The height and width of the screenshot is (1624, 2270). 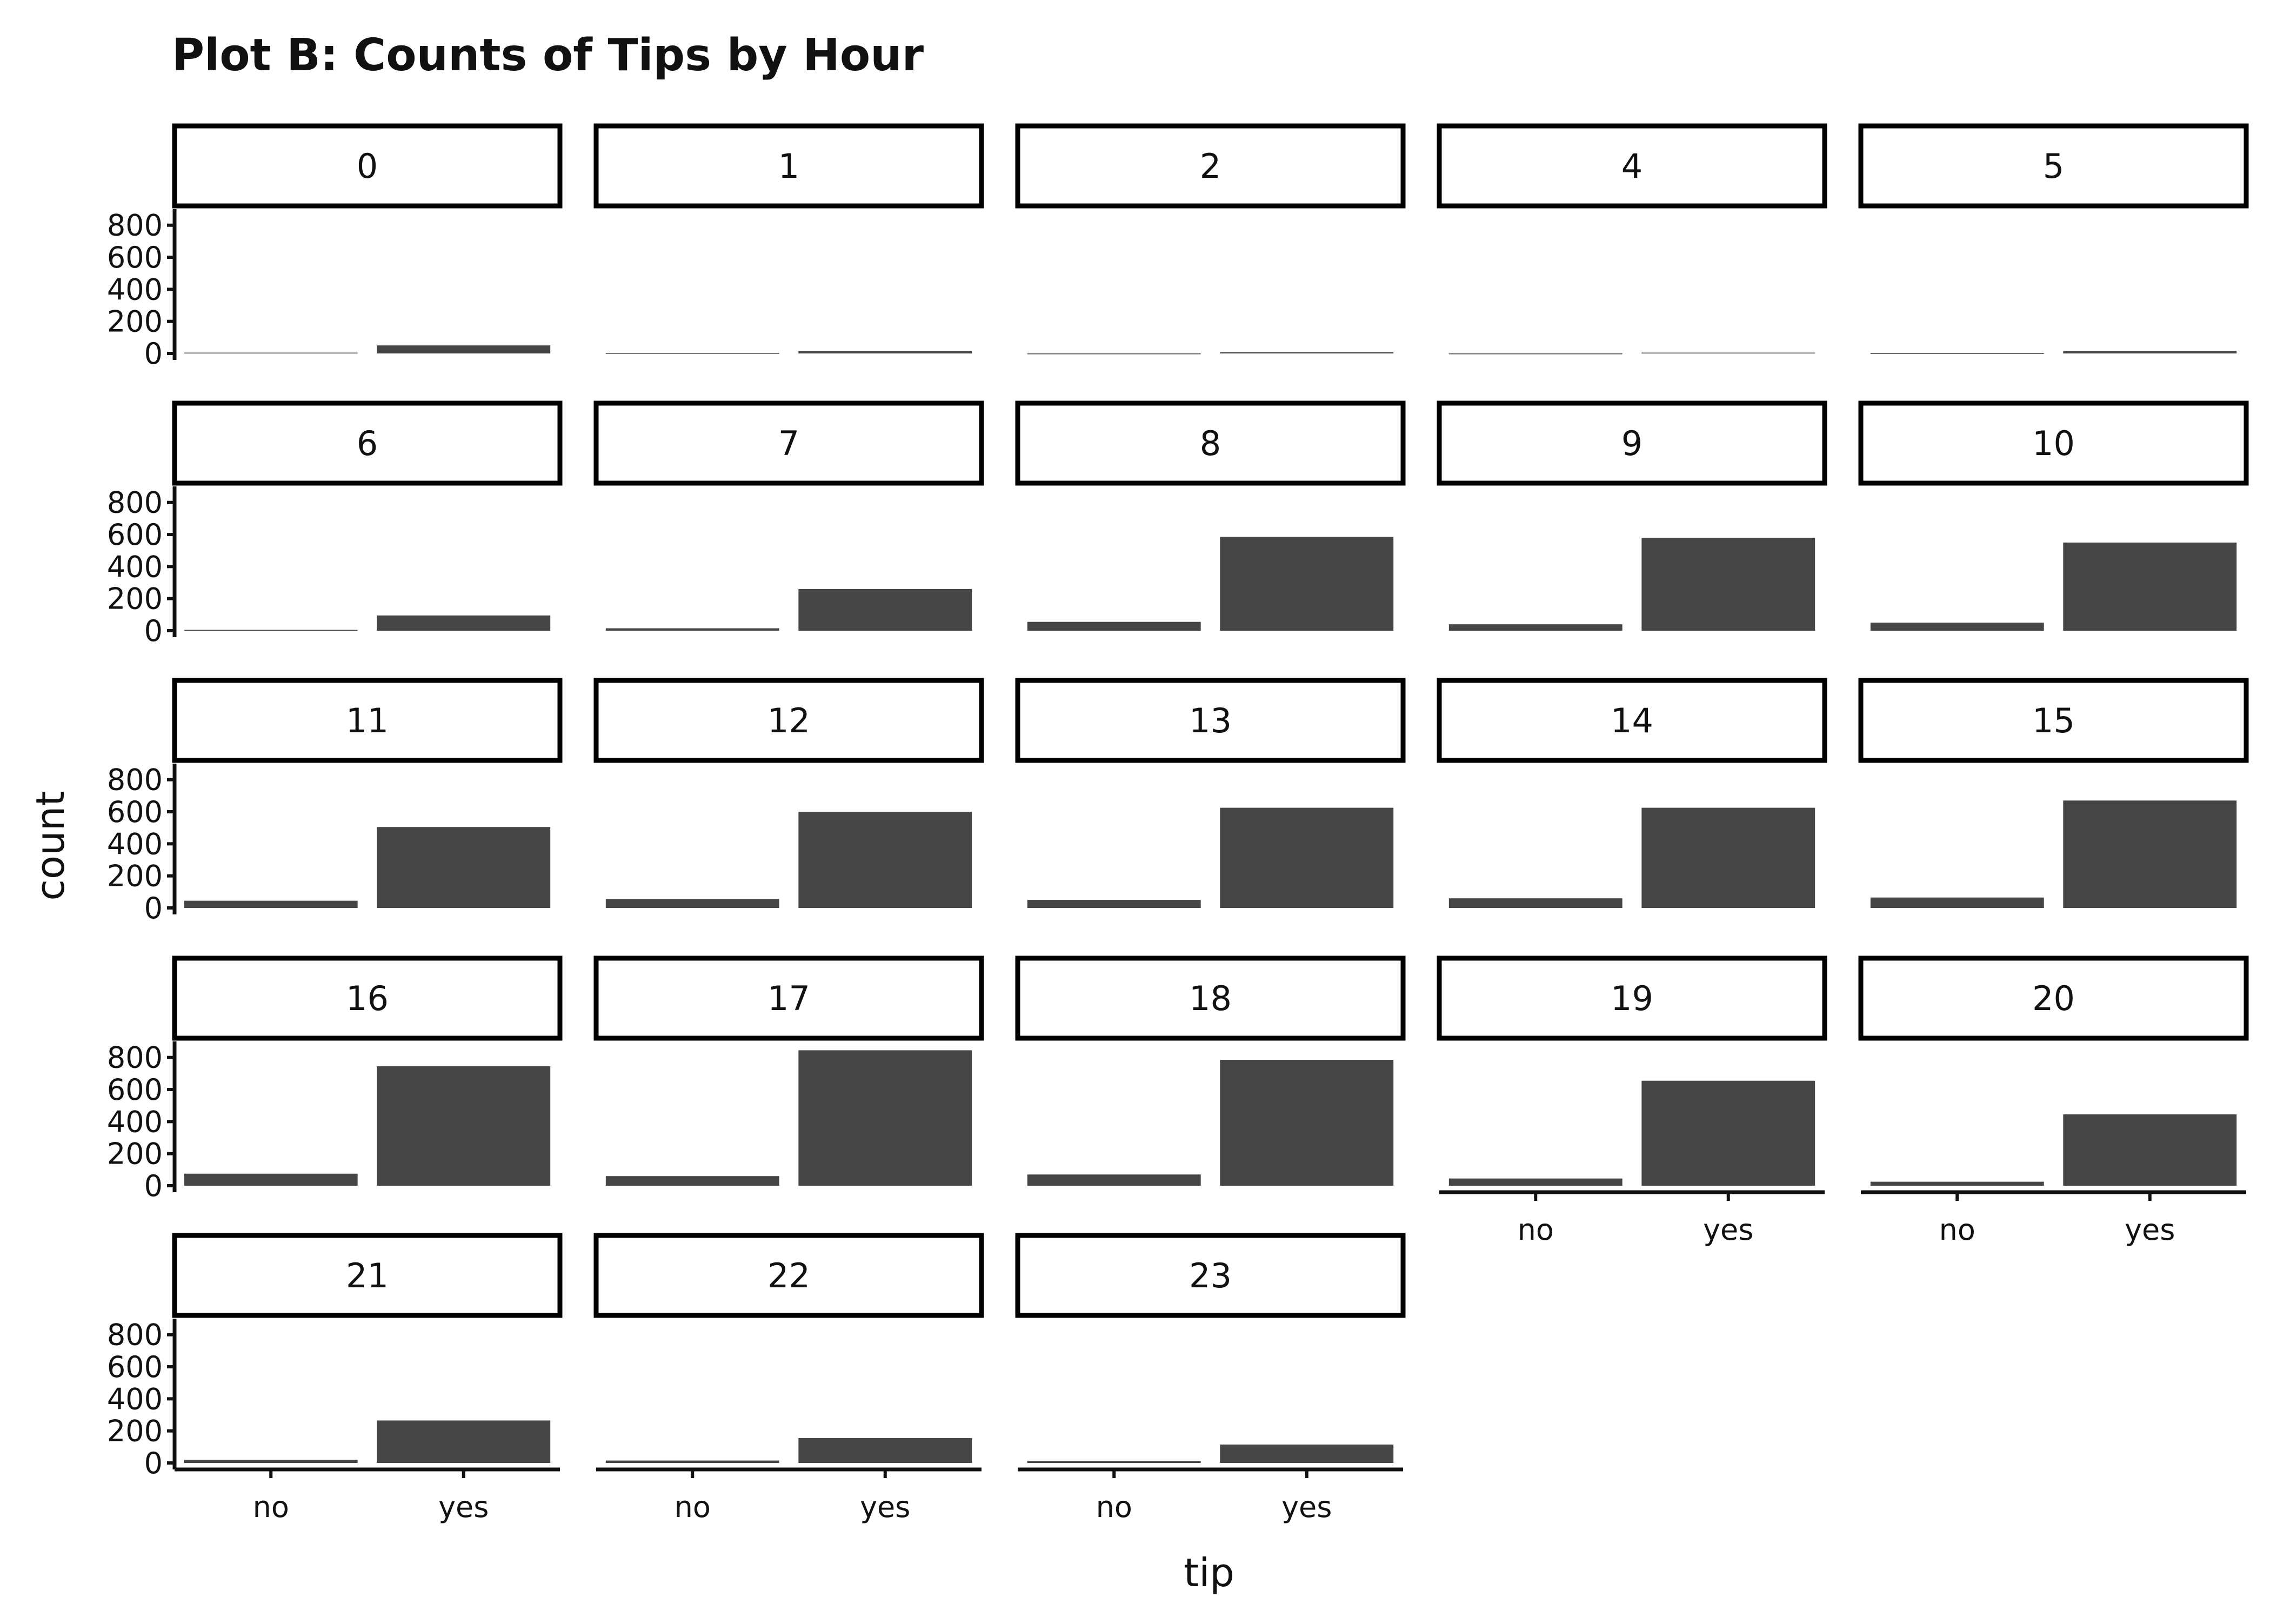 I want to click on x-tick-label: yes, so click(x=885, y=1507).